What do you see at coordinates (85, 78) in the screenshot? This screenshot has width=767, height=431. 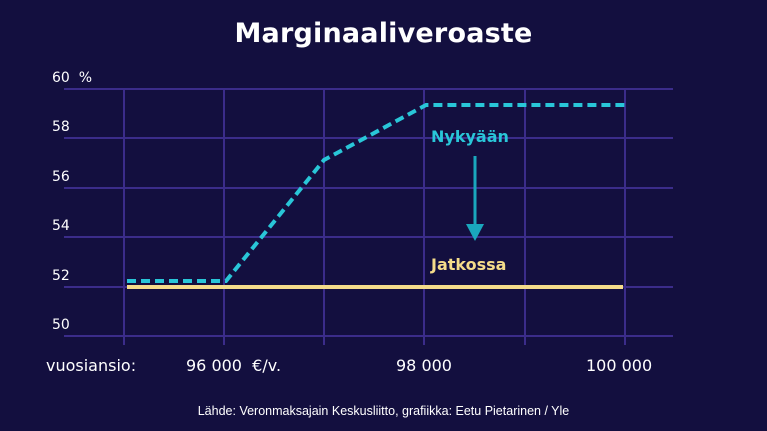 I see `y-unit-label: %` at bounding box center [85, 78].